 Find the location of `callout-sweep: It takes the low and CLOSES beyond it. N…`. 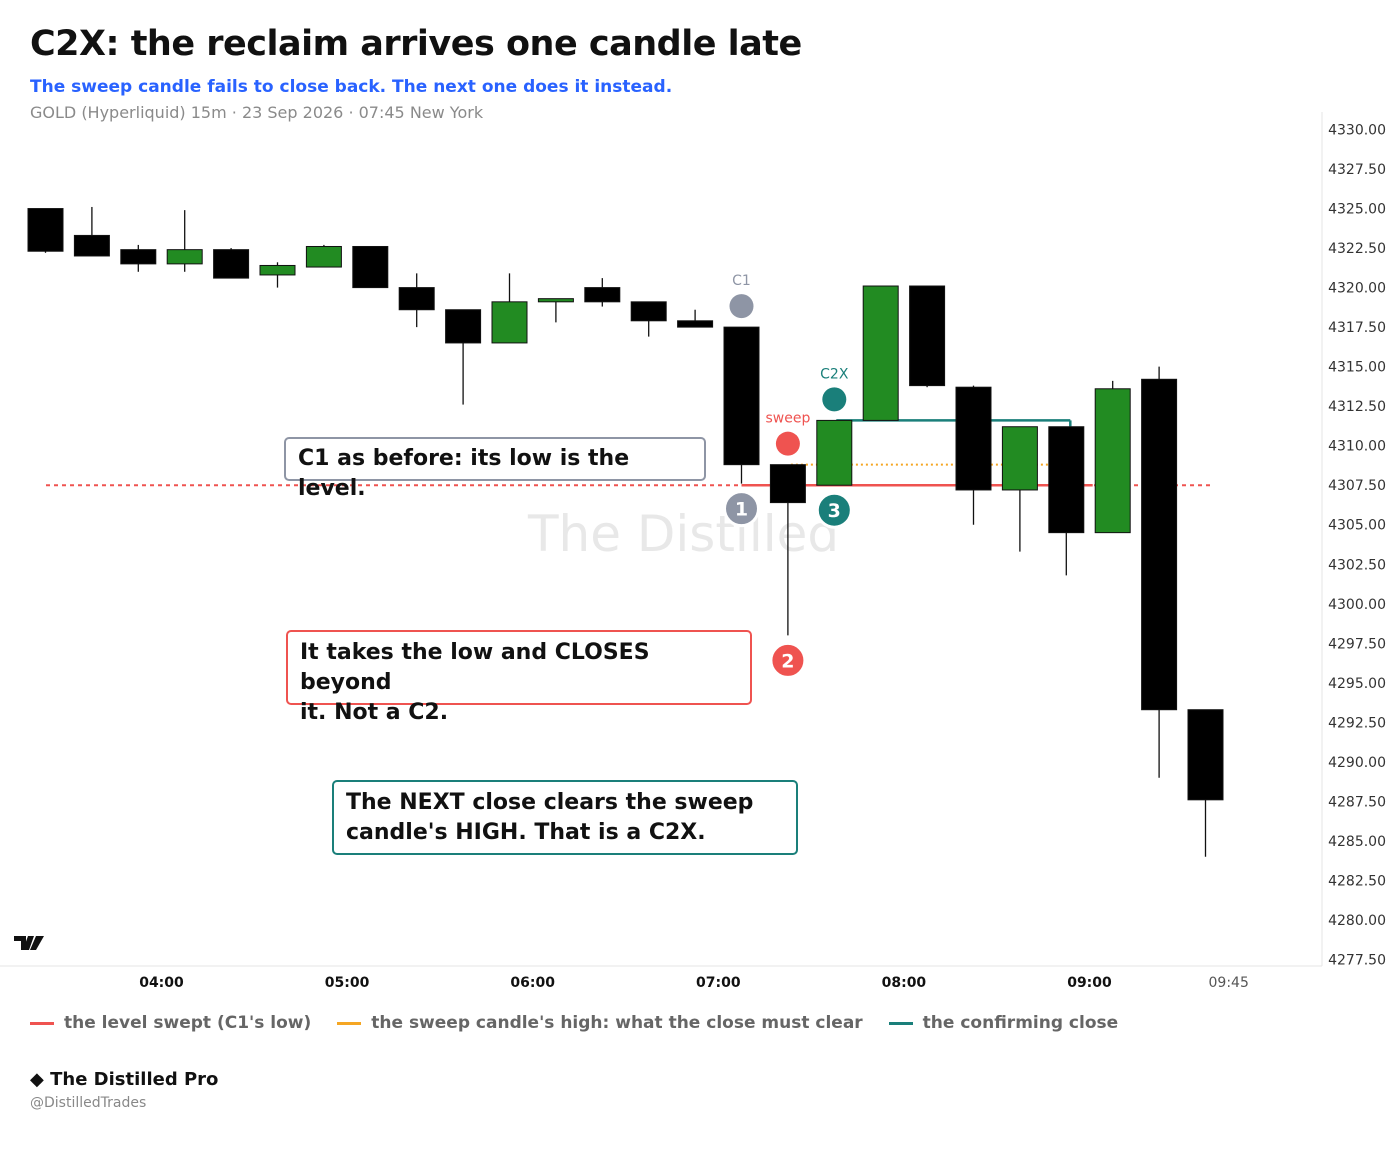

callout-sweep: It takes the low and CLOSES beyond it. N… is located at coordinates (519, 677).